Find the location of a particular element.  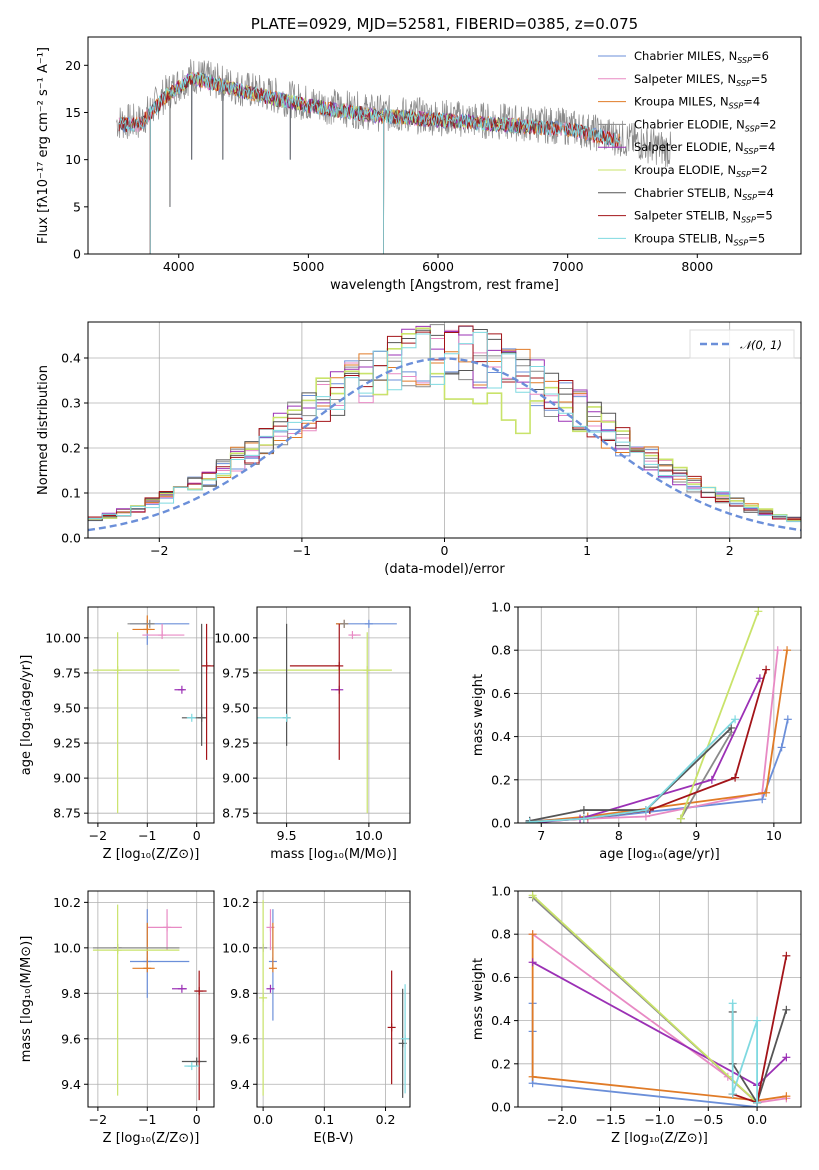

model-spectrum-salpeter-stelib is located at coordinates (369, 162).